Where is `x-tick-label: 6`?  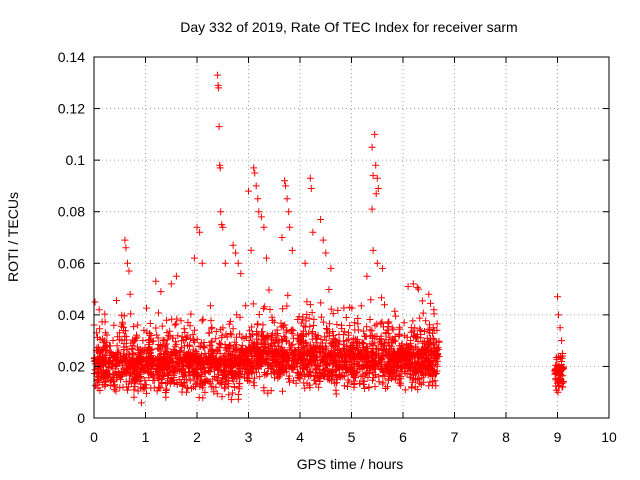 x-tick-label: 6 is located at coordinates (403, 437).